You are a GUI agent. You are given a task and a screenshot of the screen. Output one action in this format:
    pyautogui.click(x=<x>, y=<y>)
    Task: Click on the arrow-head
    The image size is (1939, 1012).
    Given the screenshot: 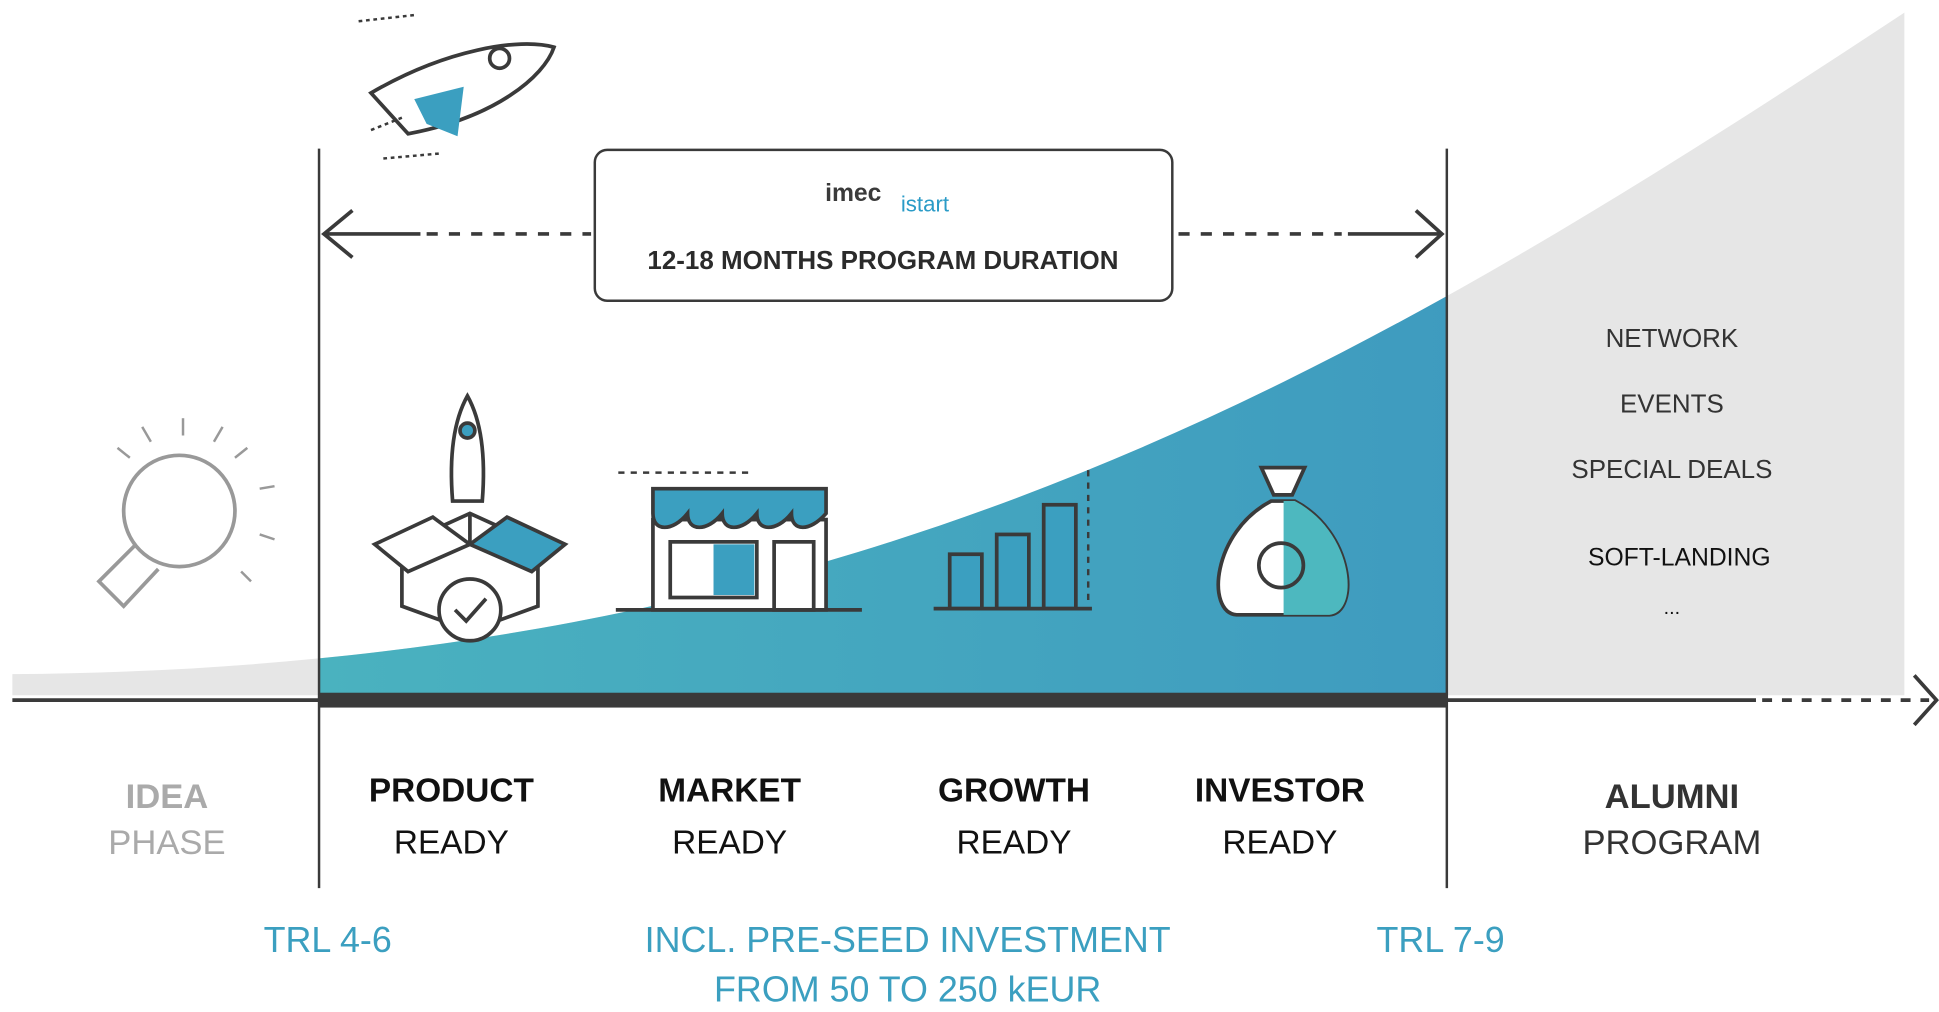 What is the action you would take?
    pyautogui.click(x=1925, y=700)
    